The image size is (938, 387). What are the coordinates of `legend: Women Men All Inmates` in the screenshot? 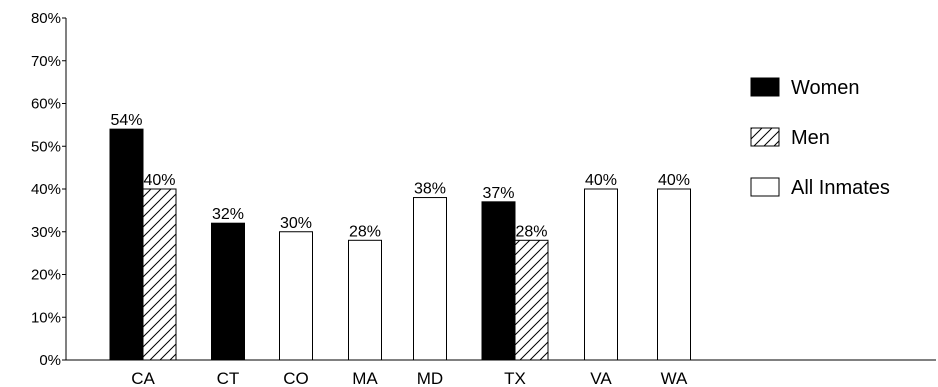 It's located at (820, 138).